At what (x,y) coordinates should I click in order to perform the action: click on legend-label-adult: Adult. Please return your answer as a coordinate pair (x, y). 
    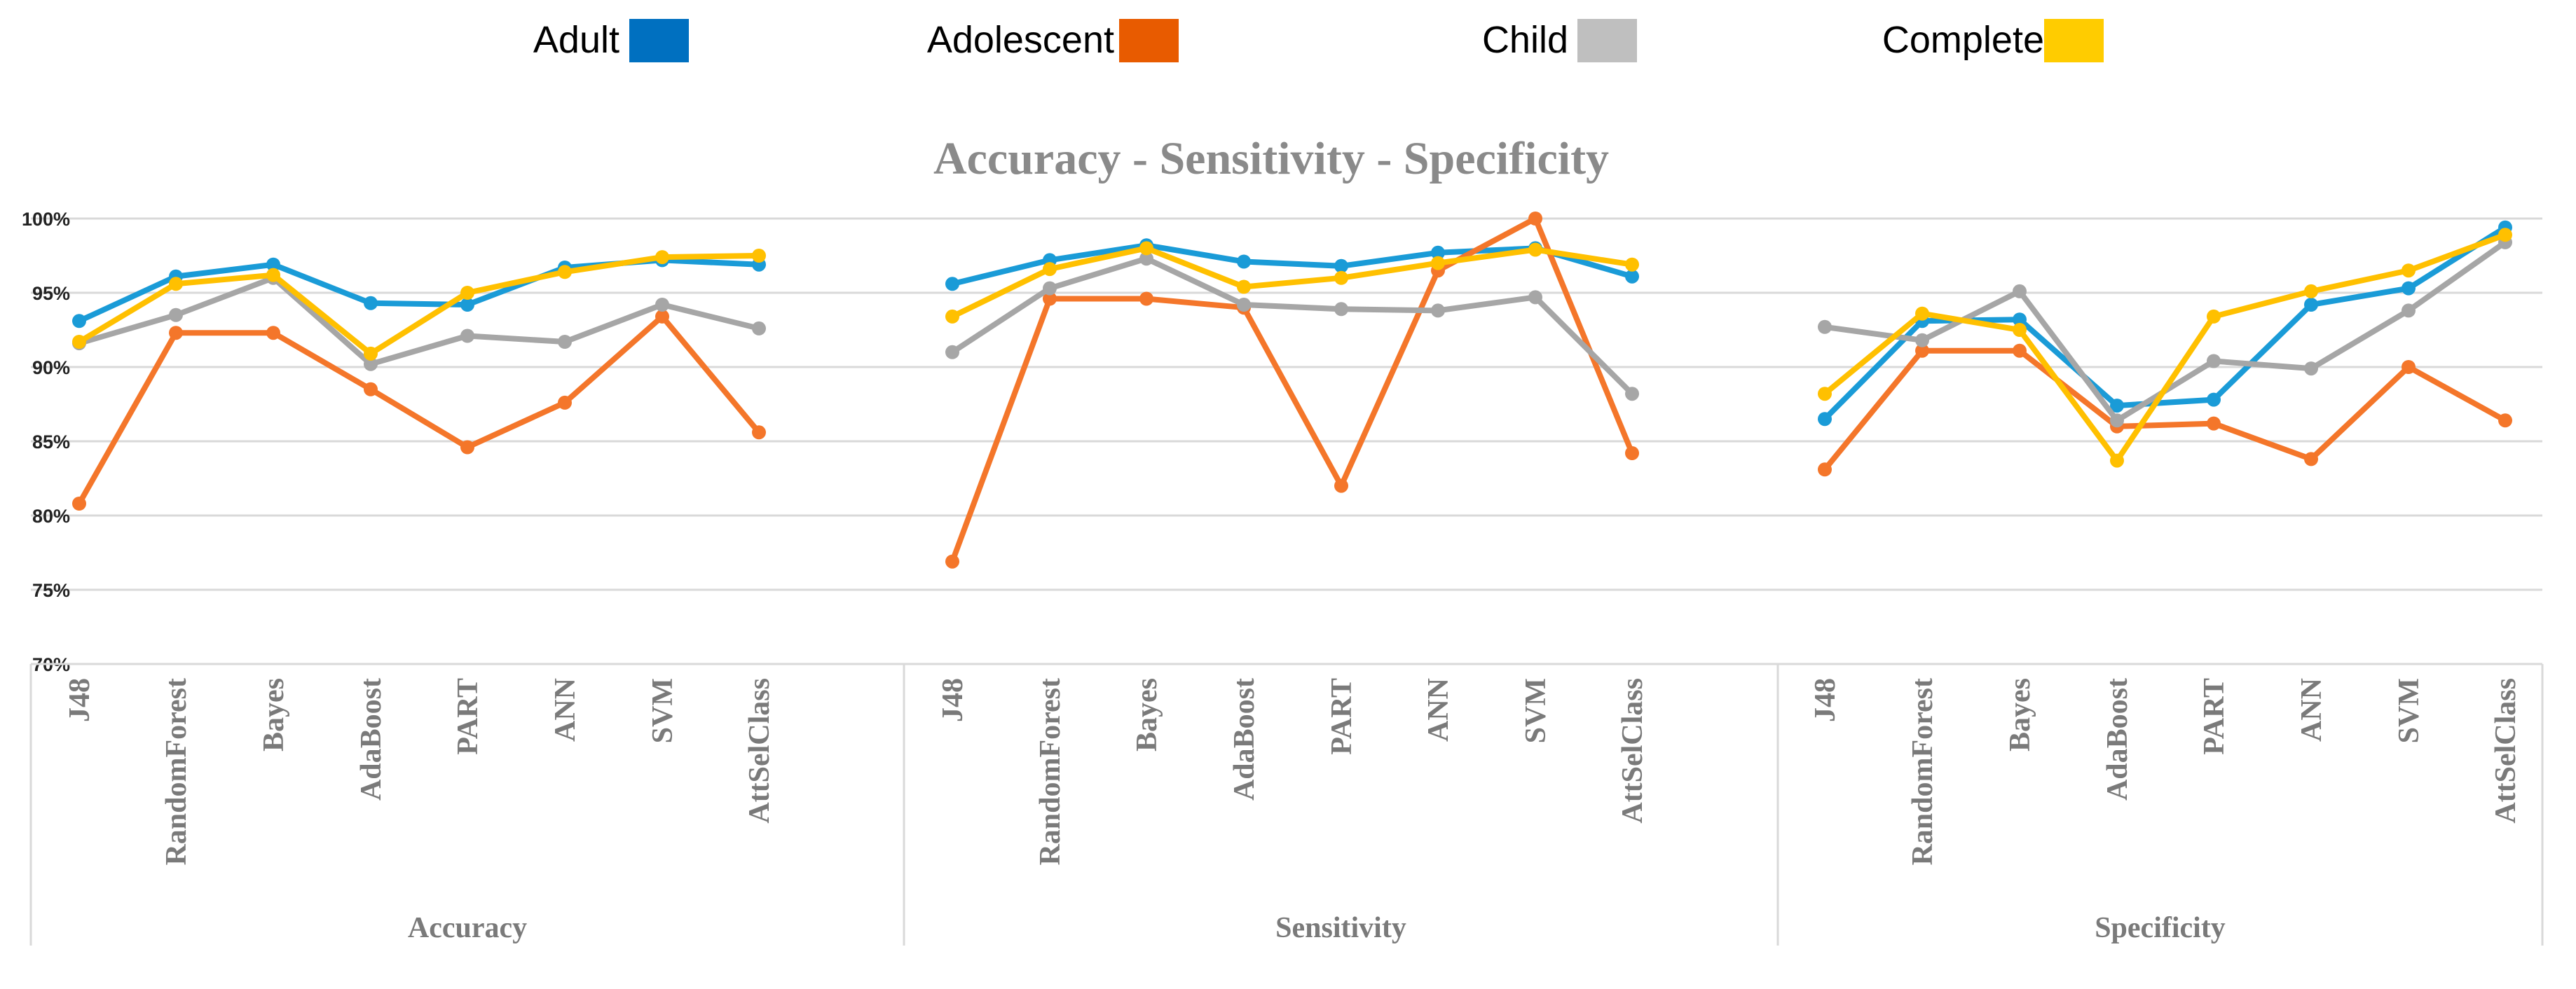
    Looking at the image, I should click on (576, 40).